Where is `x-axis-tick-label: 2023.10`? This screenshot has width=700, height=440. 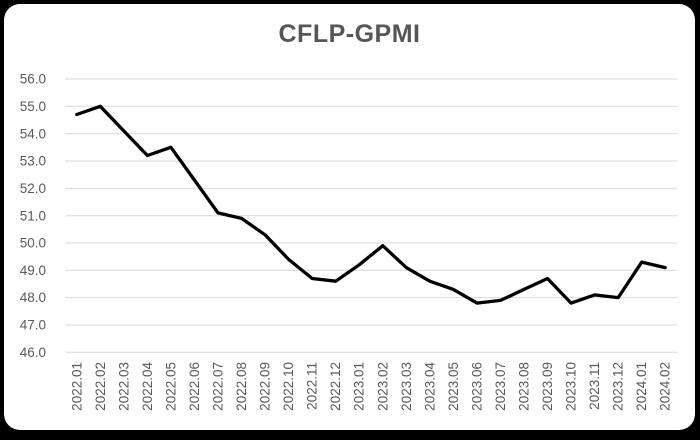
x-axis-tick-label: 2023.10 is located at coordinates (571, 386).